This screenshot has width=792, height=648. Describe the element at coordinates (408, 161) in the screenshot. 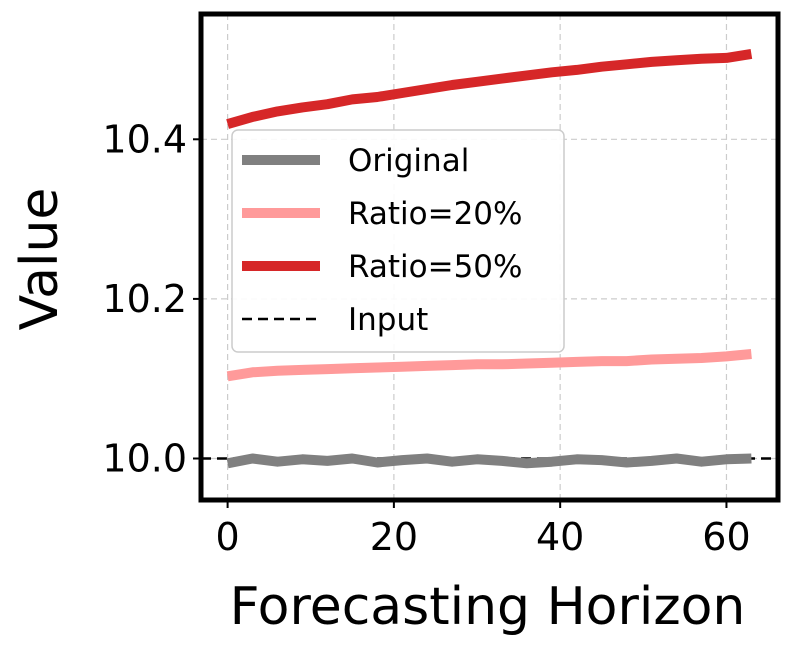

I see `legend-label-original: Original` at that location.